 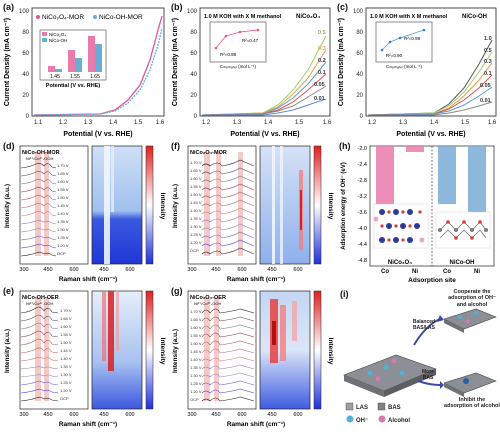 What do you see at coordinates (129, 270) in the screenshot?
I see `d-xtick2-1: 600` at bounding box center [129, 270].